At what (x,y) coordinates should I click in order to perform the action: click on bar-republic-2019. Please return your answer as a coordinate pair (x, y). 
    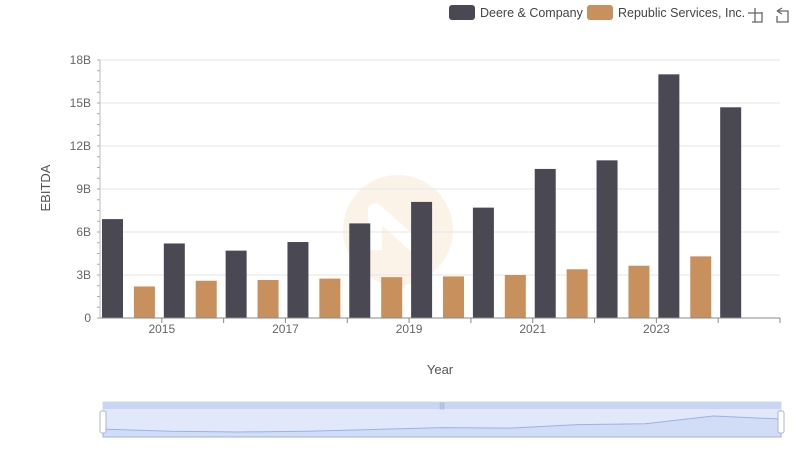
    Looking at the image, I should click on (453, 297).